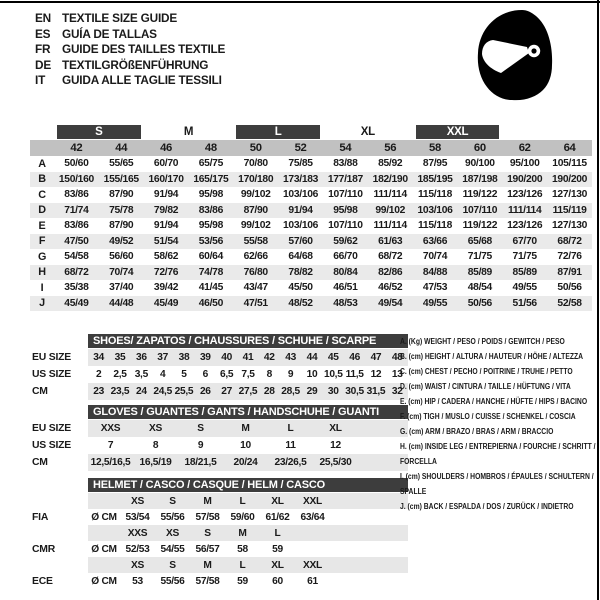 This screenshot has width=600, height=600. Describe the element at coordinates (248, 391) in the screenshot. I see `shoes-cell: 27,5` at that location.